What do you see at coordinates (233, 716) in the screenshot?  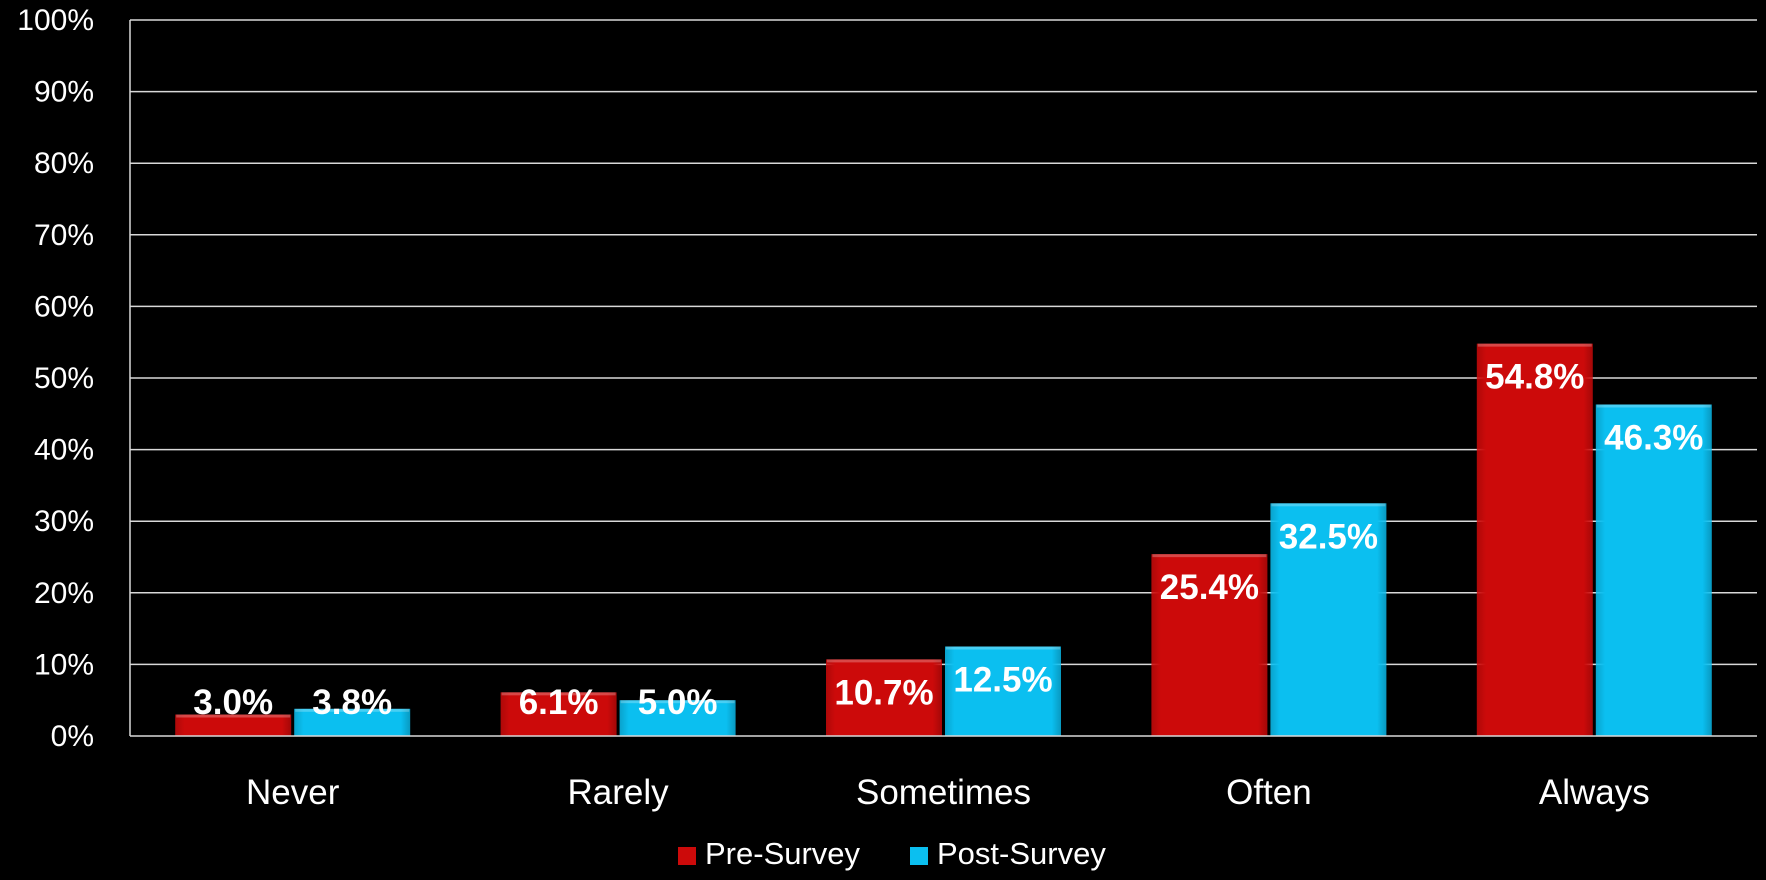 I see `bar-highlight-pre-survey-never` at bounding box center [233, 716].